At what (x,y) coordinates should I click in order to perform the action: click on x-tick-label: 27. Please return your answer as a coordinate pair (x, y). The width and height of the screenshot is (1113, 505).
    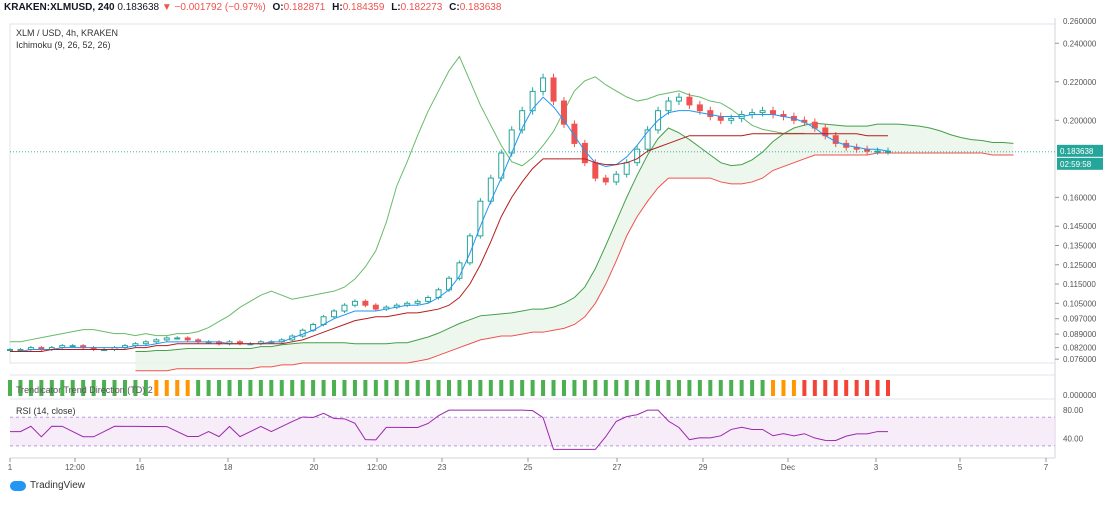
    Looking at the image, I should click on (617, 467).